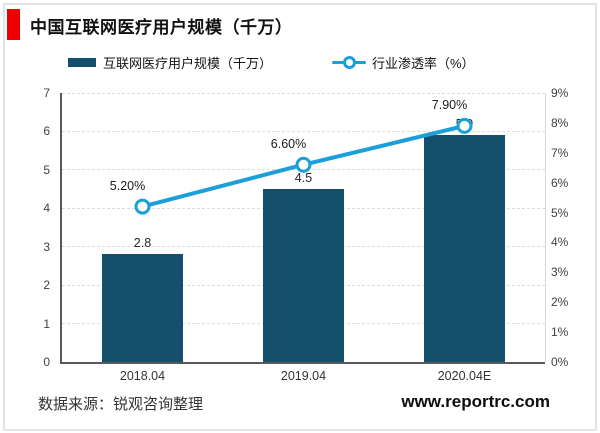 This screenshot has height=433, width=600. I want to click on left-axis-tick: 4, so click(46, 208).